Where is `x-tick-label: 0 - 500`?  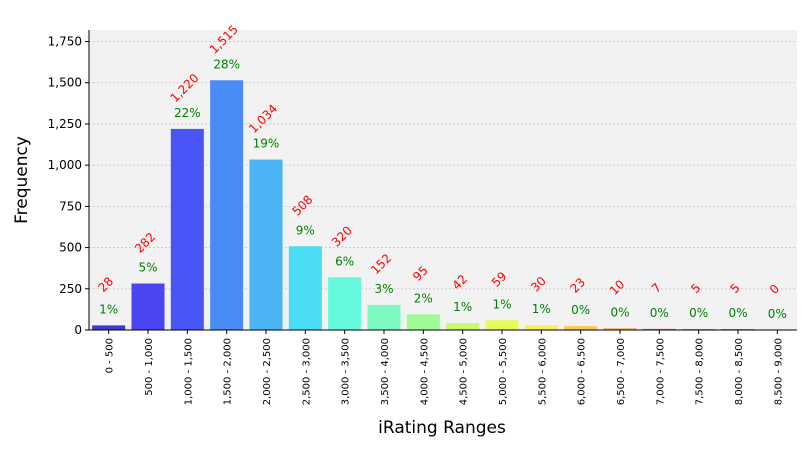
x-tick-label: 0 - 500 is located at coordinates (110, 355).